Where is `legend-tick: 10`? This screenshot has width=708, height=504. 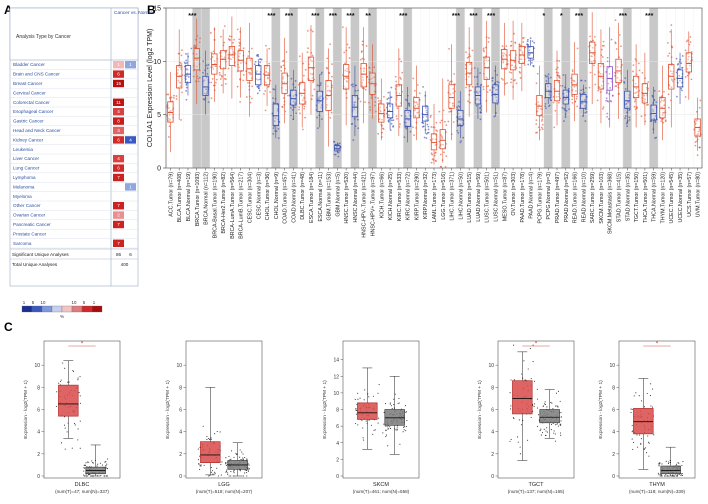 legend-tick: 10 is located at coordinates (74, 302).